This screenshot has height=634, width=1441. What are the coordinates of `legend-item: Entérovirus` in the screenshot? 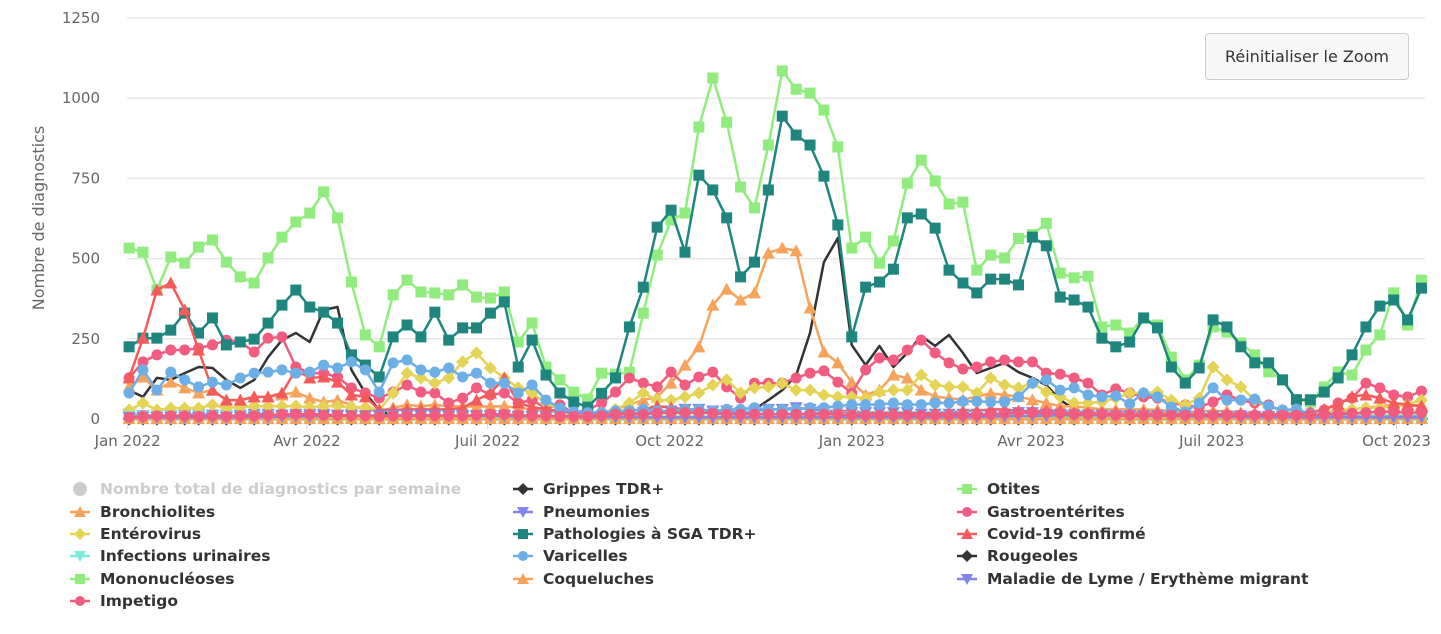 It's located at (291, 534).